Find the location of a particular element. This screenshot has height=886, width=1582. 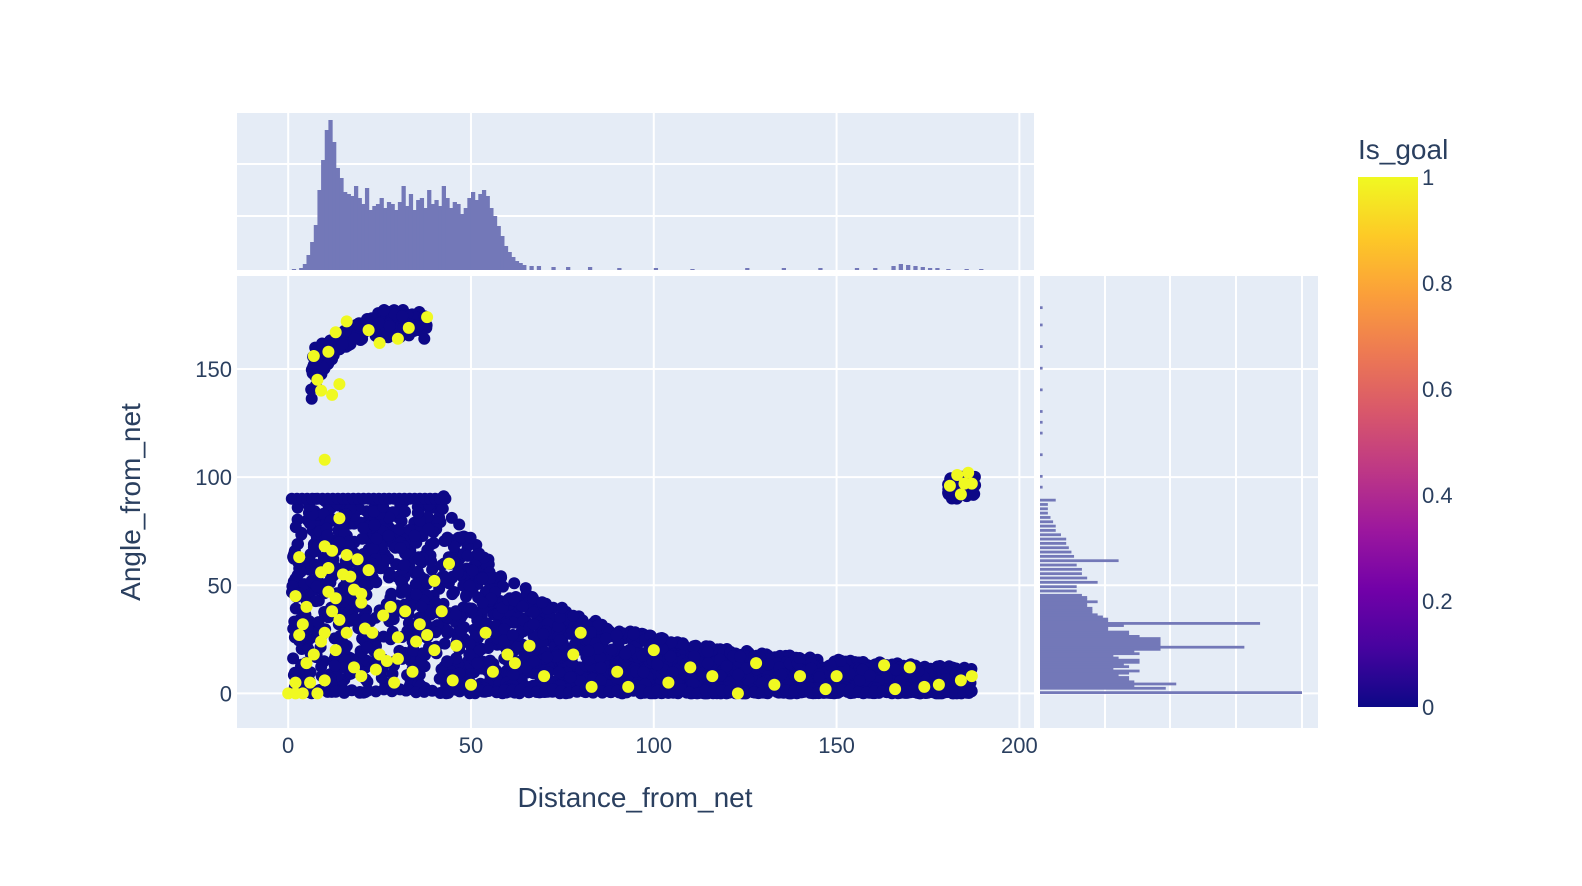

colorbar-tick-label: 0.6 is located at coordinates (1437, 389).